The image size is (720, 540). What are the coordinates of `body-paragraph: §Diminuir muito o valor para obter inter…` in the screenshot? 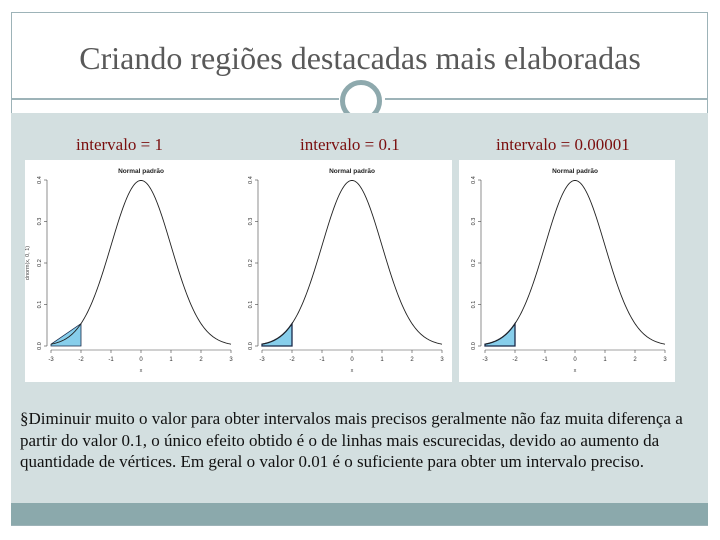 It's located at (351, 440).